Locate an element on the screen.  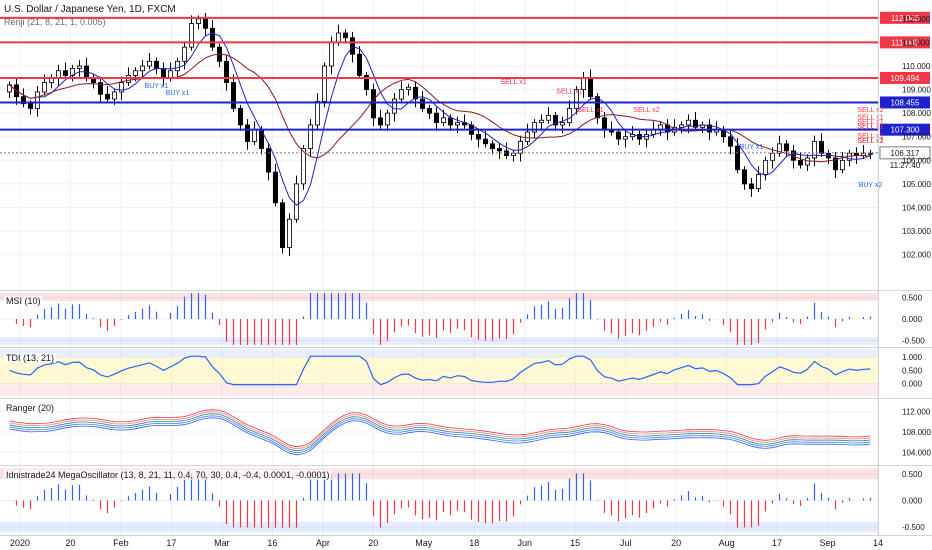
x-tick-label: 20 is located at coordinates (70, 543).